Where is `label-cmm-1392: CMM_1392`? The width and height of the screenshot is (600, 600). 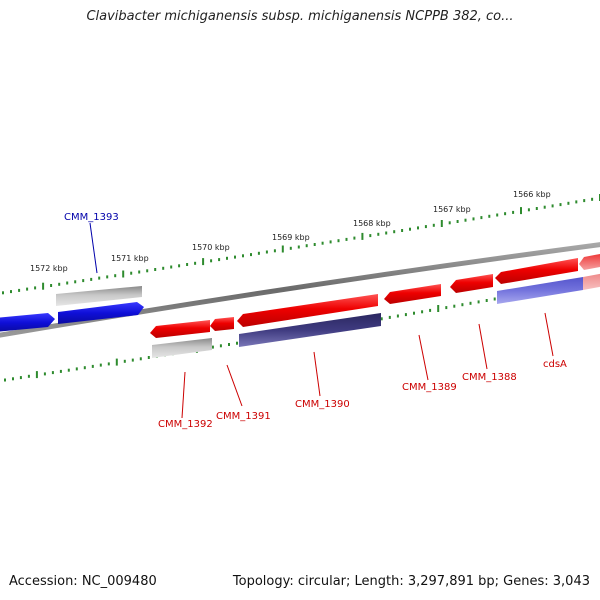
label-cmm-1392: CMM_1392 is located at coordinates (185, 424).